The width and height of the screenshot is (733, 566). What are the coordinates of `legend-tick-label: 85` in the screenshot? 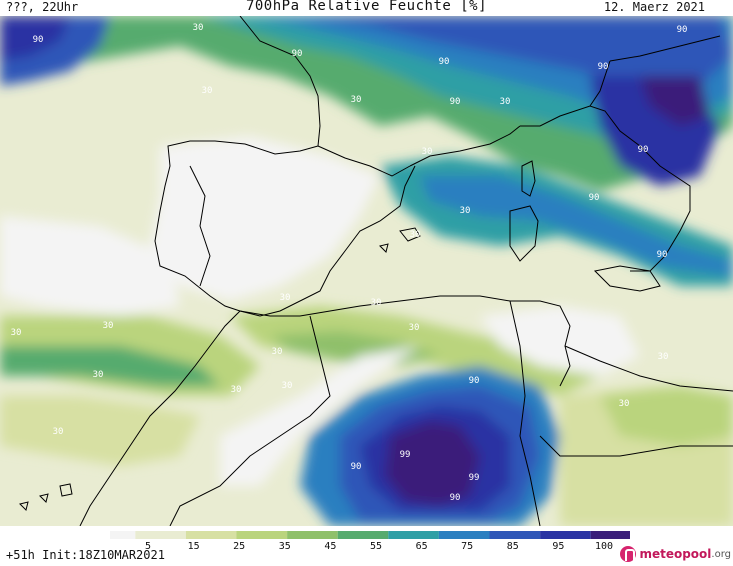 It's located at (512, 546).